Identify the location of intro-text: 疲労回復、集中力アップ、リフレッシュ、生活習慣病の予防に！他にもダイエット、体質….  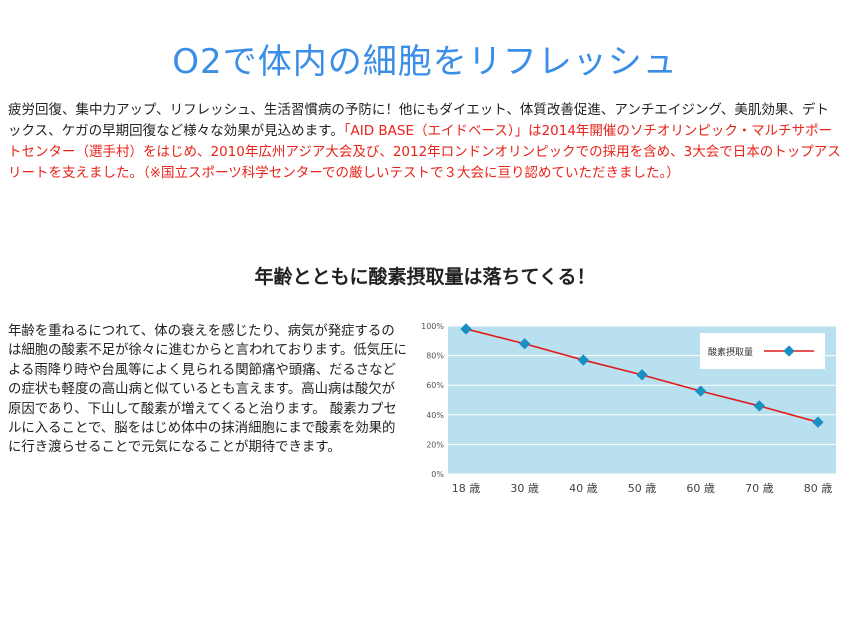
(418, 120).